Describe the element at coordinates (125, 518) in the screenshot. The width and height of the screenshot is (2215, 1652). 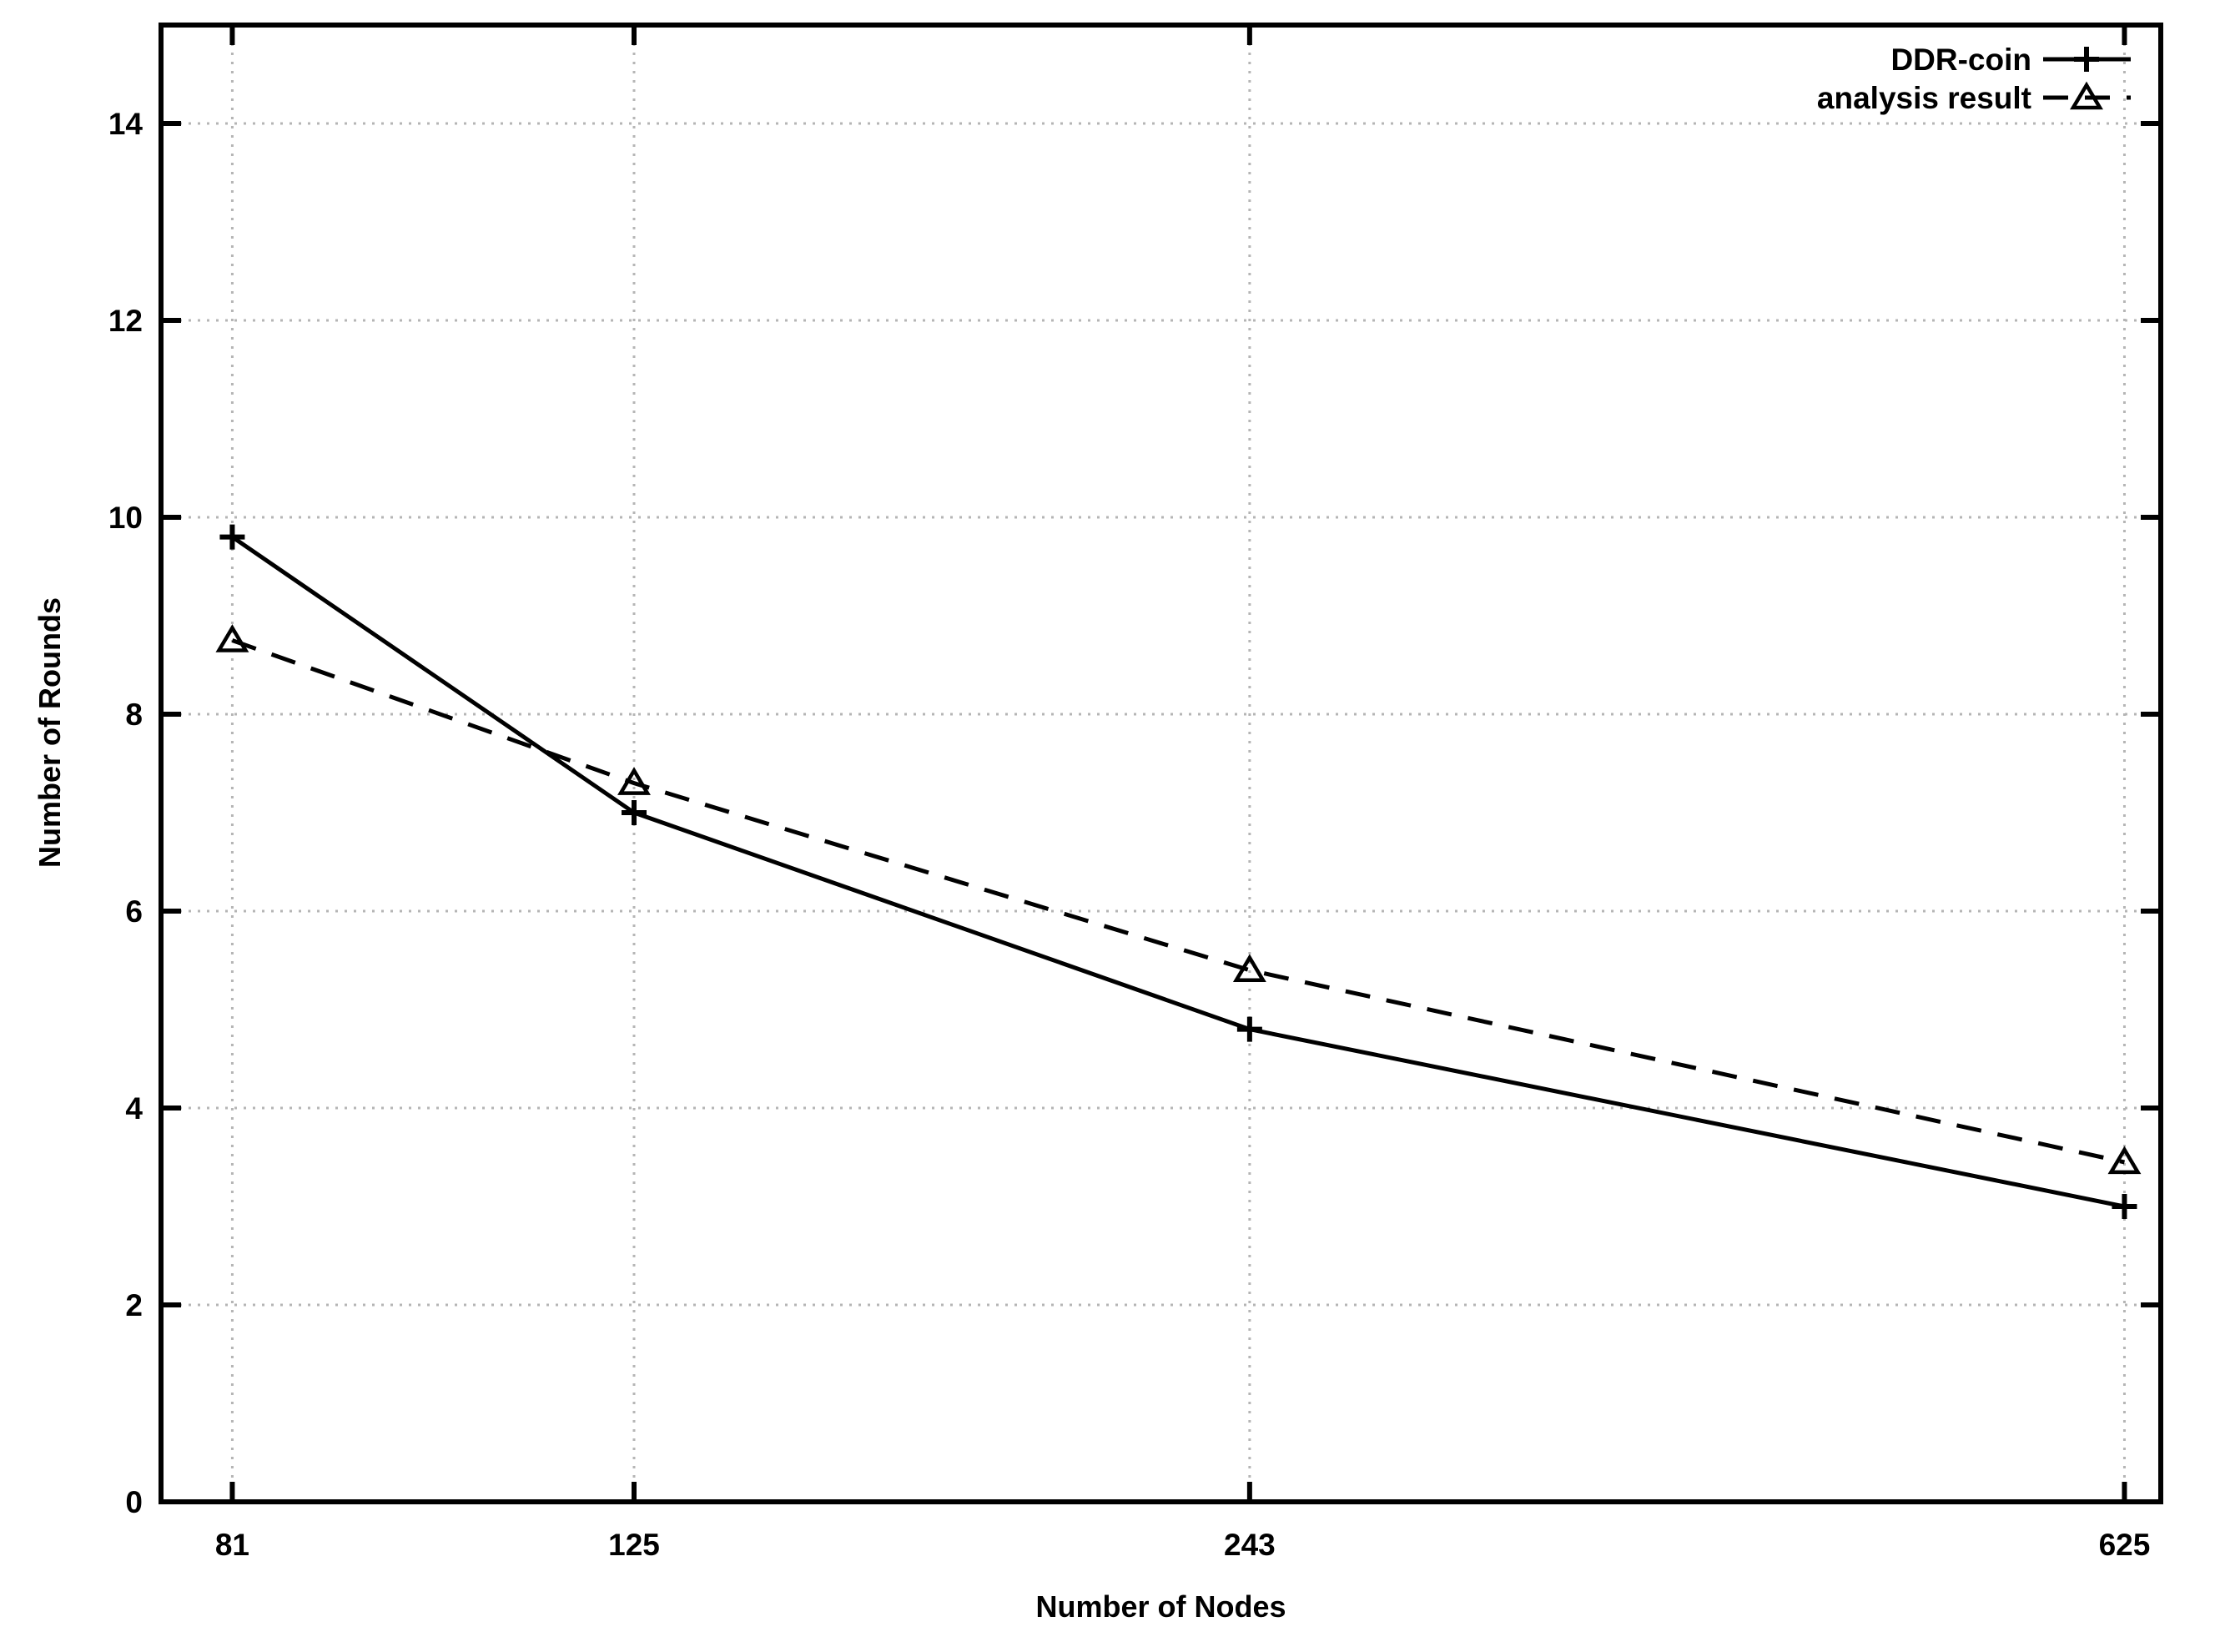
I see `y-tick-label: 10` at that location.